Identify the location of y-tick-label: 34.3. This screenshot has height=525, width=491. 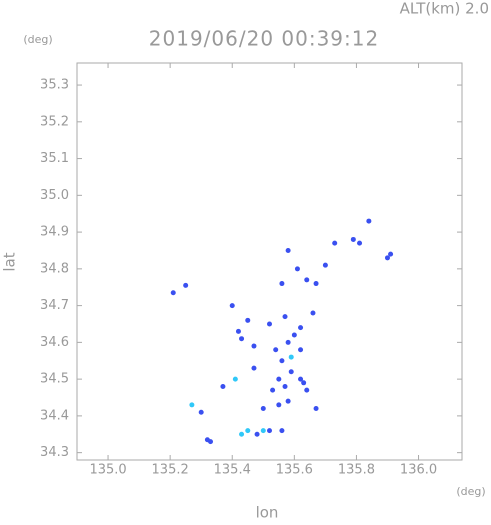
(54, 452).